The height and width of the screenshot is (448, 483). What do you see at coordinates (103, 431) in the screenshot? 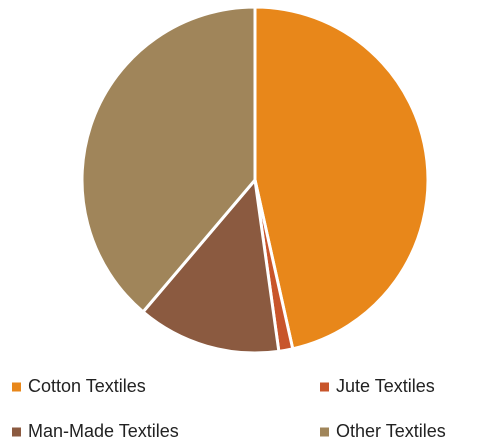
I see `legend-label: Man-Made Textiles` at bounding box center [103, 431].